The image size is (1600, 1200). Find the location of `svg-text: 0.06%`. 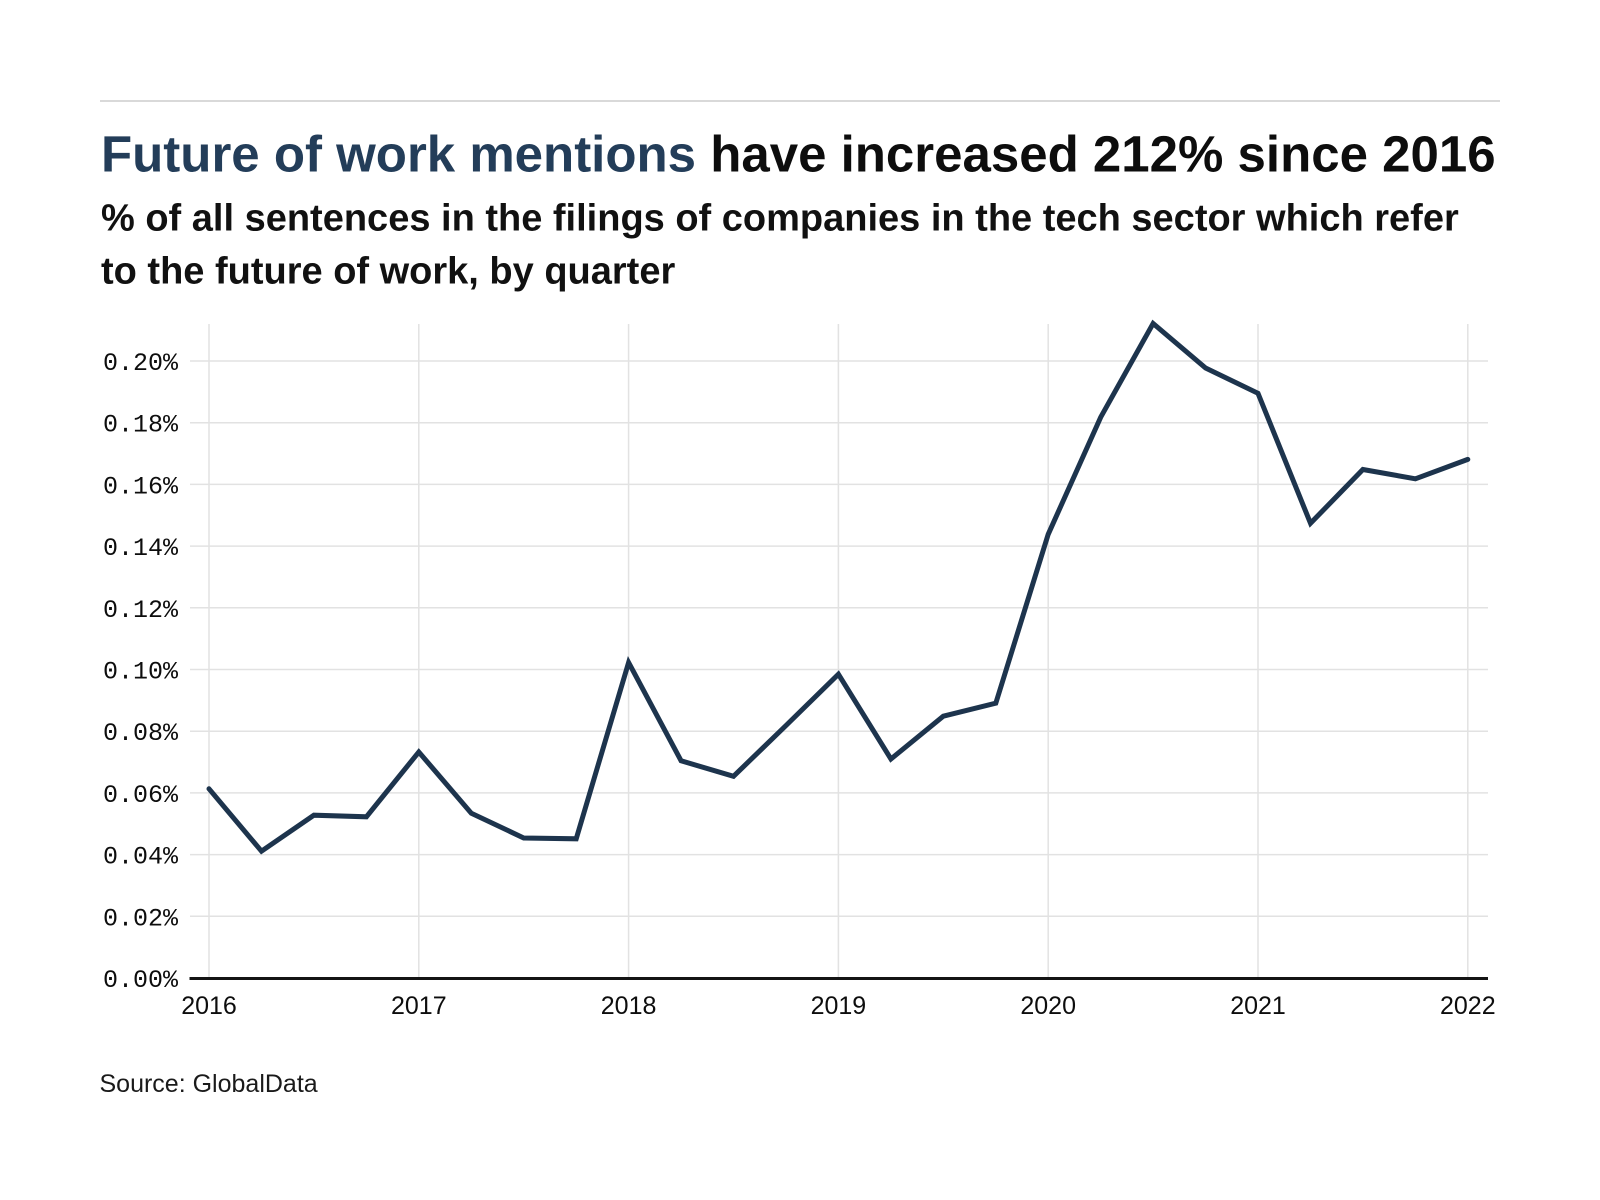

svg-text: 0.06% is located at coordinates (141, 795).